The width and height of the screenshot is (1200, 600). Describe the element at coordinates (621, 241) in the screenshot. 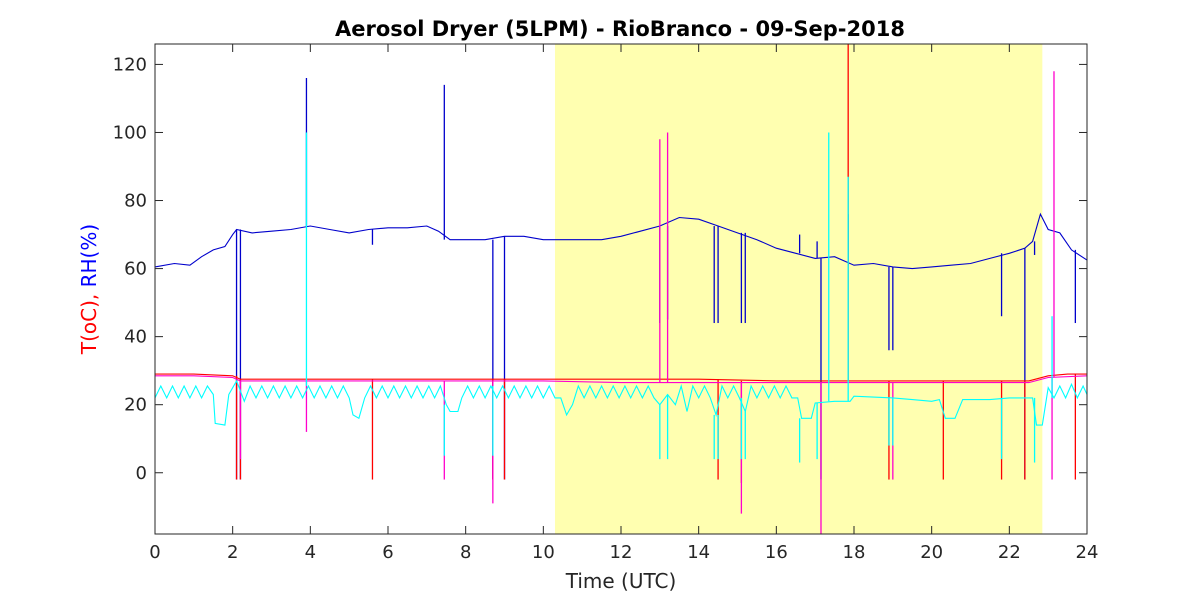

I see `series-1-line` at that location.